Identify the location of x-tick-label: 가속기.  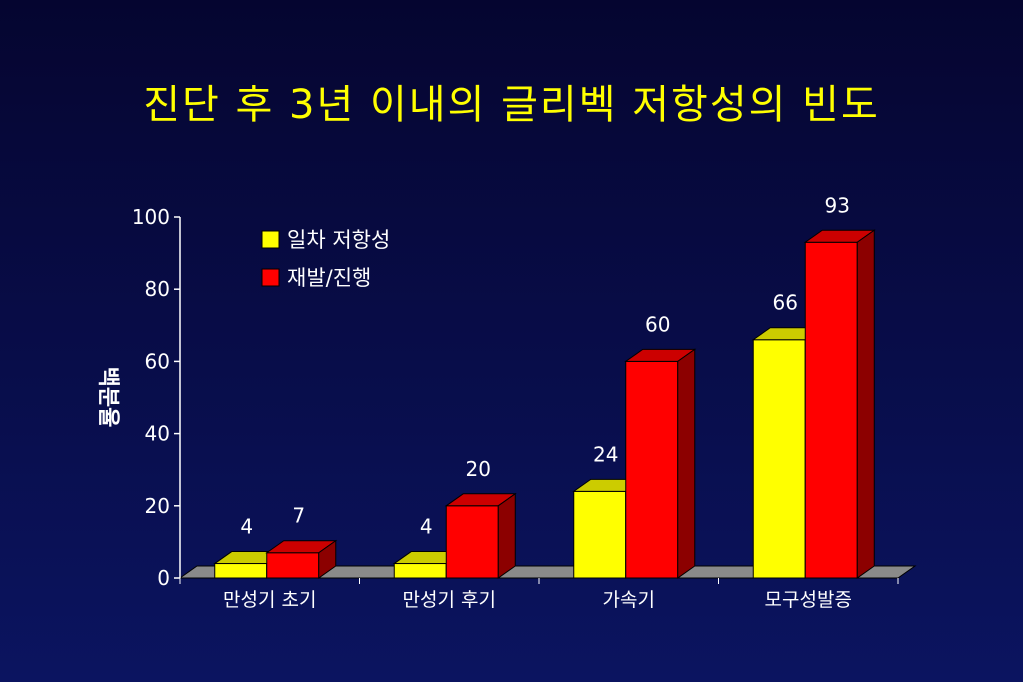
(629, 600).